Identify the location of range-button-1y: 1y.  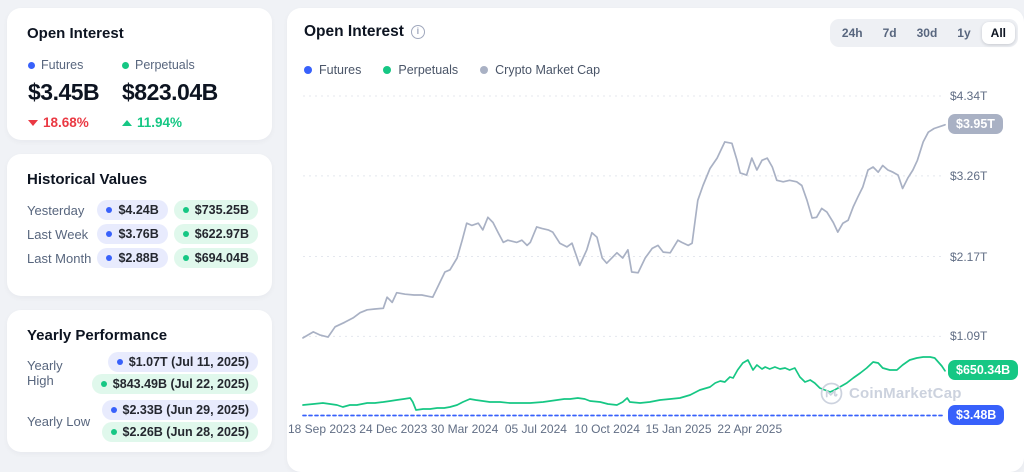
(963, 33).